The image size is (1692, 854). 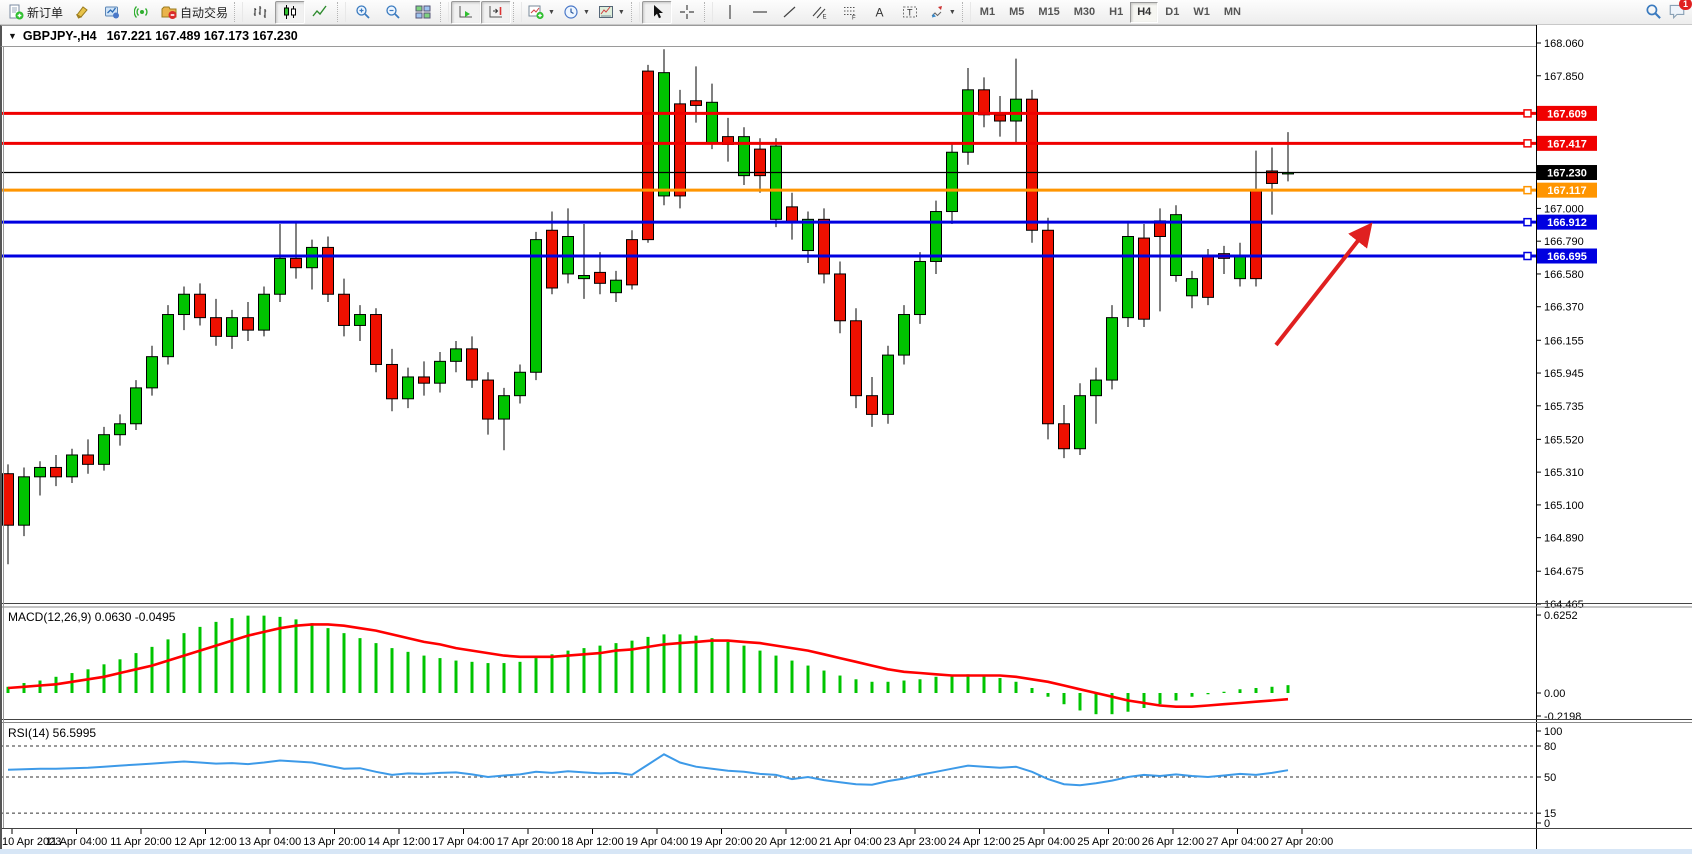 I want to click on timeframe-button-m1: M1, so click(x=987, y=12).